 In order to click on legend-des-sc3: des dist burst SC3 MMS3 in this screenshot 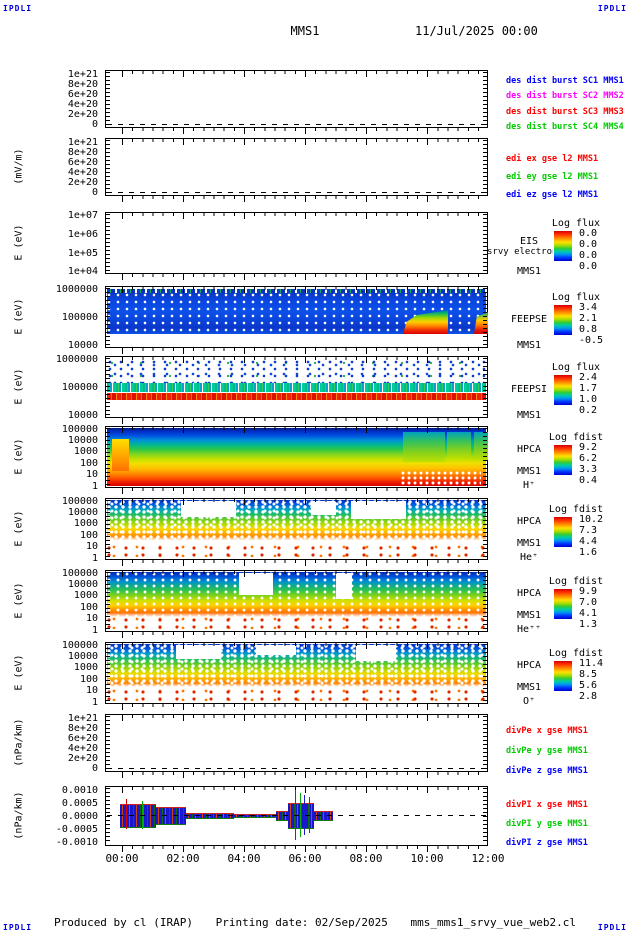, I will do `click(565, 112)`.